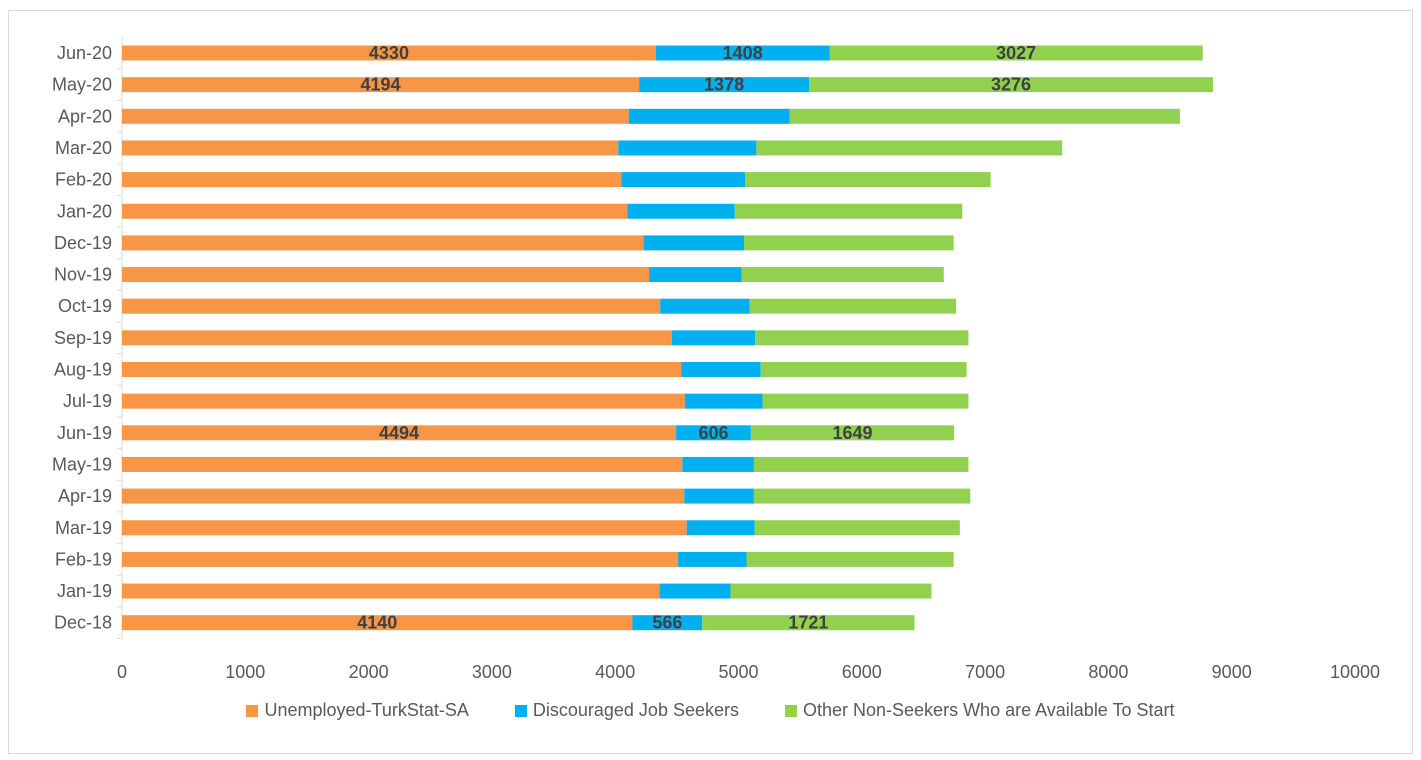  I want to click on data-label-unemployed-turkstat-sa-jun-19: 4494, so click(399, 433).